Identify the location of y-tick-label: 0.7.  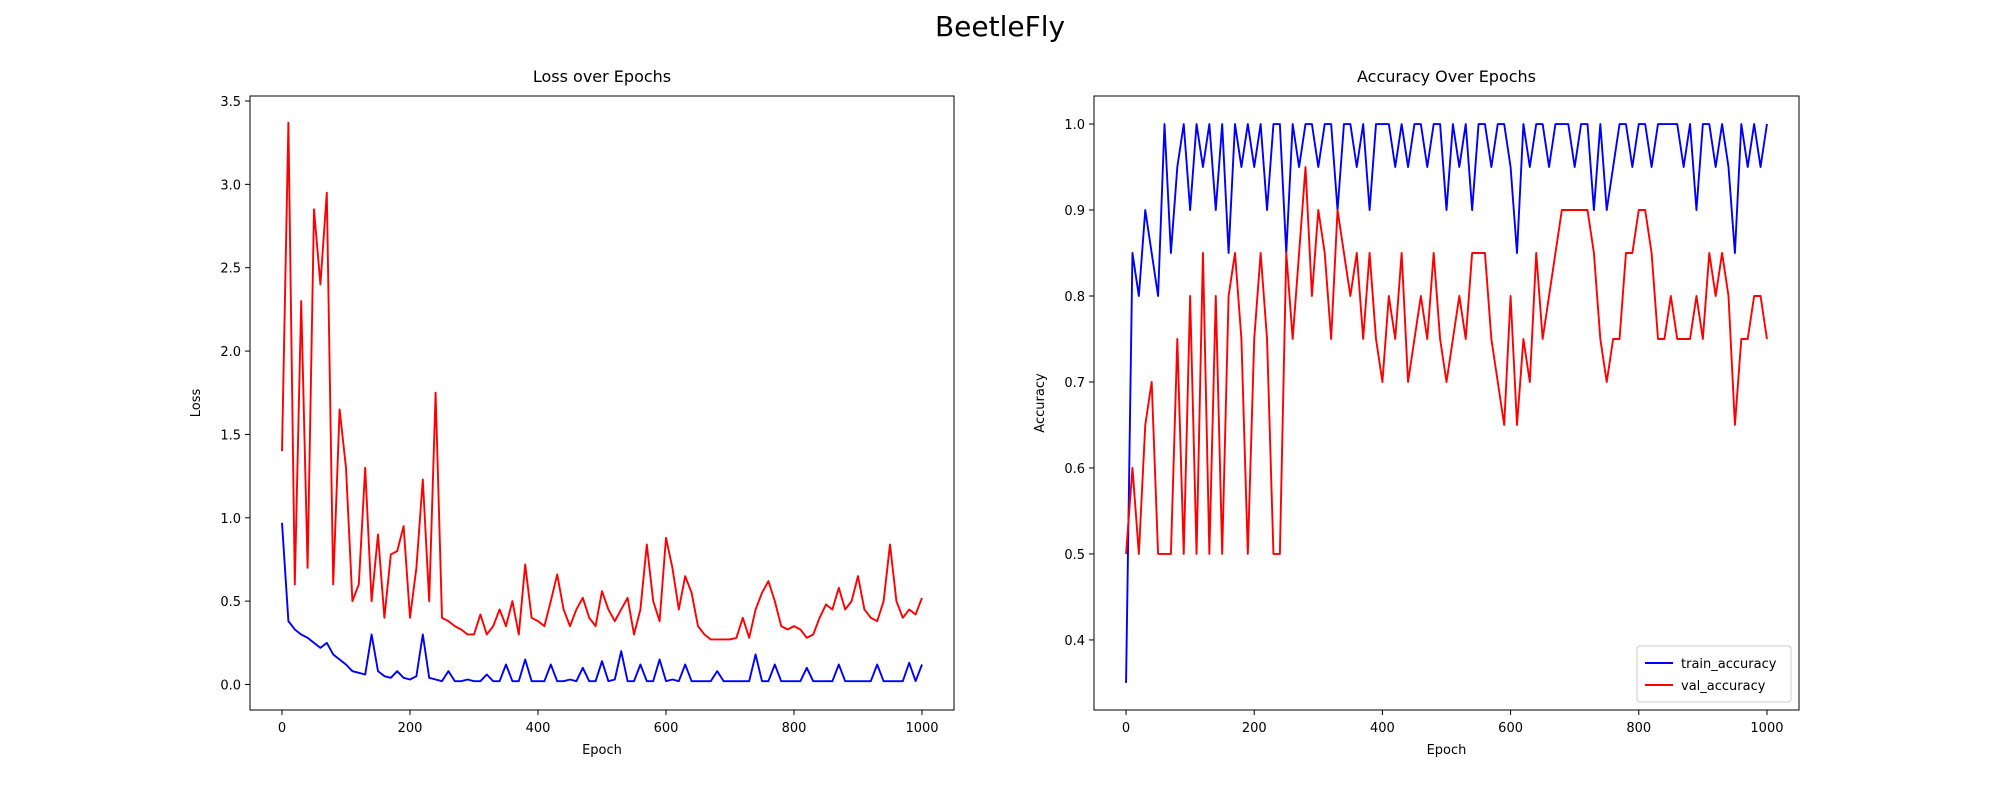
(1074, 383).